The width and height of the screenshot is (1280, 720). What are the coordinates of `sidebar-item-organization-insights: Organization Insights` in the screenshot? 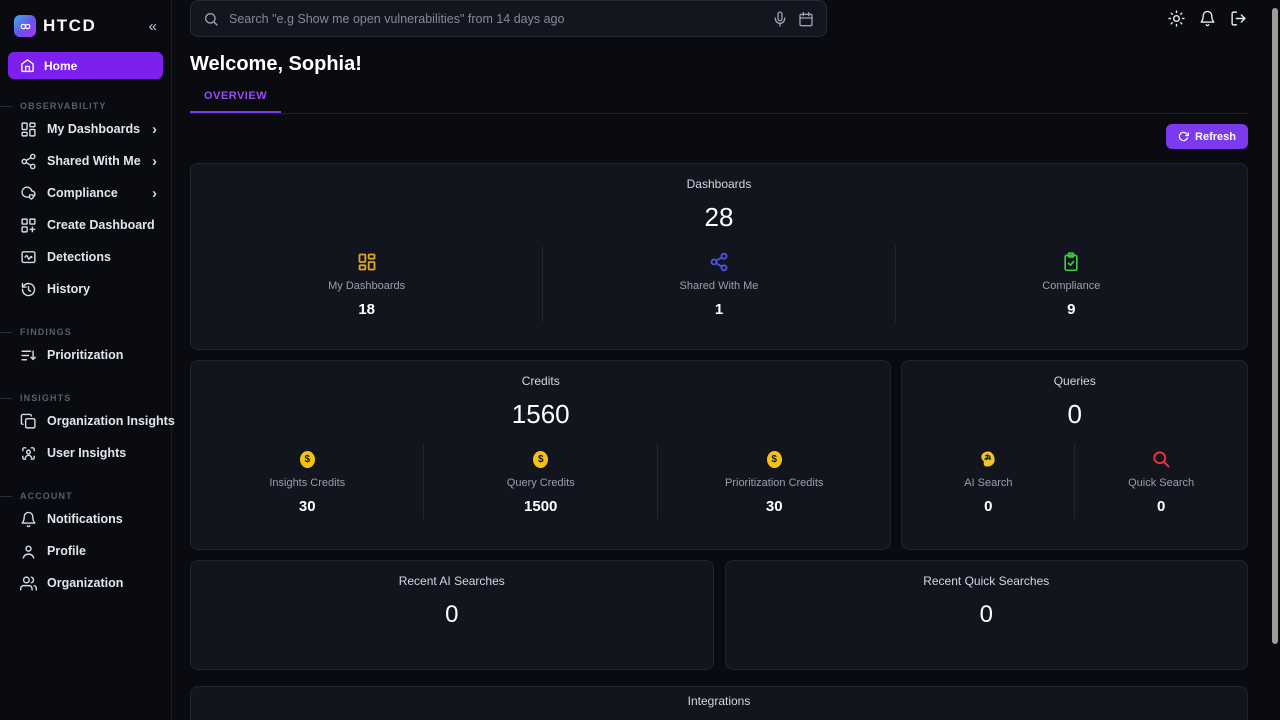 It's located at (87, 421).